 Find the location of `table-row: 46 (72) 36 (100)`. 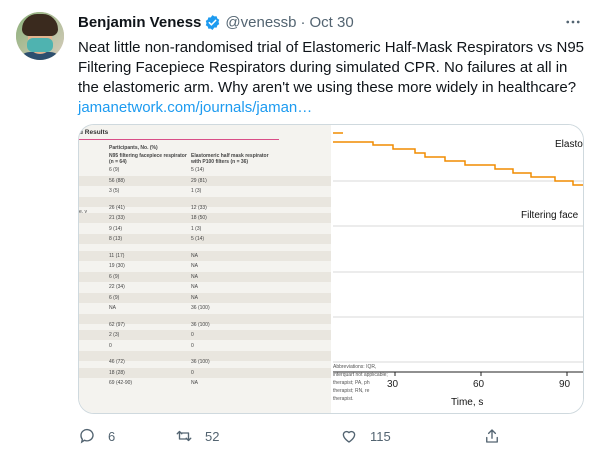

table-row: 46 (72) 36 (100) is located at coordinates (206, 362).